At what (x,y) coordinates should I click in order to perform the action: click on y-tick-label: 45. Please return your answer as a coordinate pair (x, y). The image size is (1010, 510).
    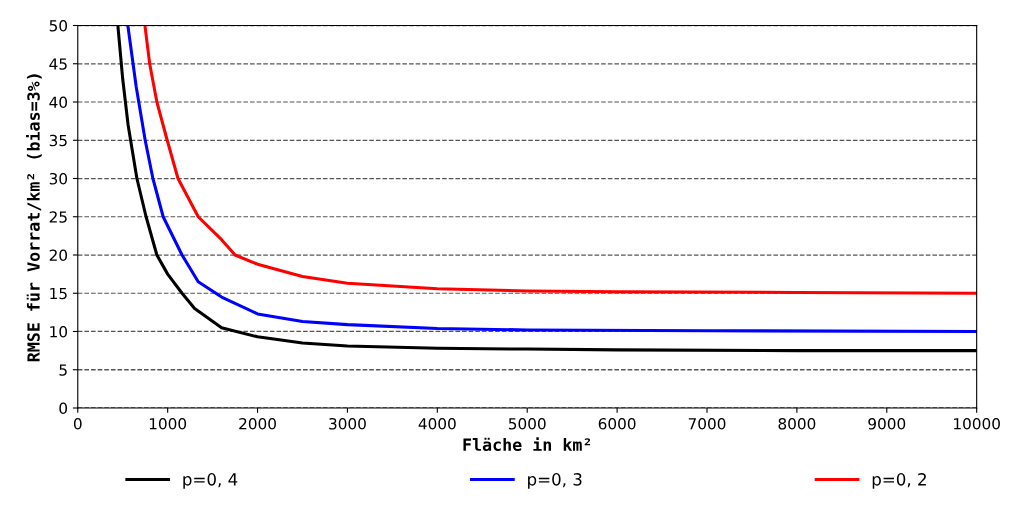
    Looking at the image, I should click on (58, 64).